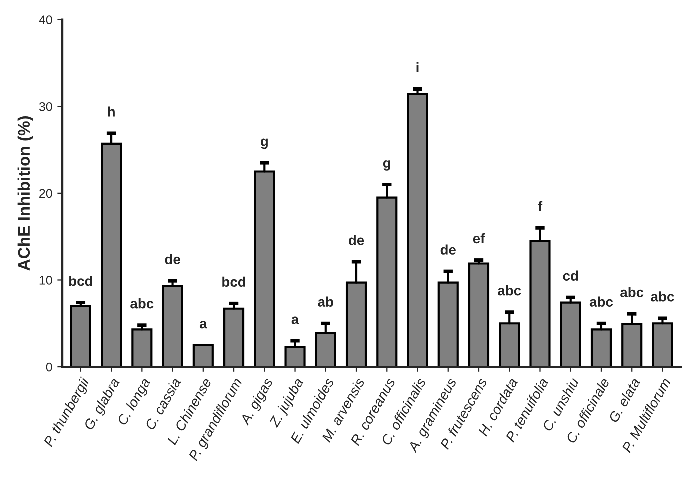 This screenshot has height=496, width=695. What do you see at coordinates (46, 280) in the screenshot?
I see `y-tick-label: 10` at bounding box center [46, 280].